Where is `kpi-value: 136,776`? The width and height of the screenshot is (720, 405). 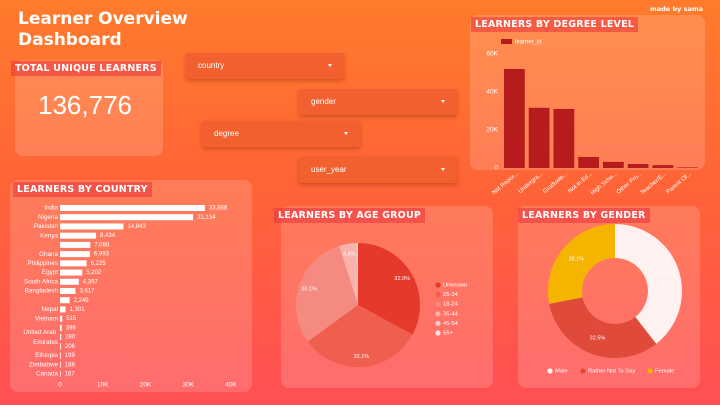 kpi-value: 136,776 is located at coordinates (85, 105).